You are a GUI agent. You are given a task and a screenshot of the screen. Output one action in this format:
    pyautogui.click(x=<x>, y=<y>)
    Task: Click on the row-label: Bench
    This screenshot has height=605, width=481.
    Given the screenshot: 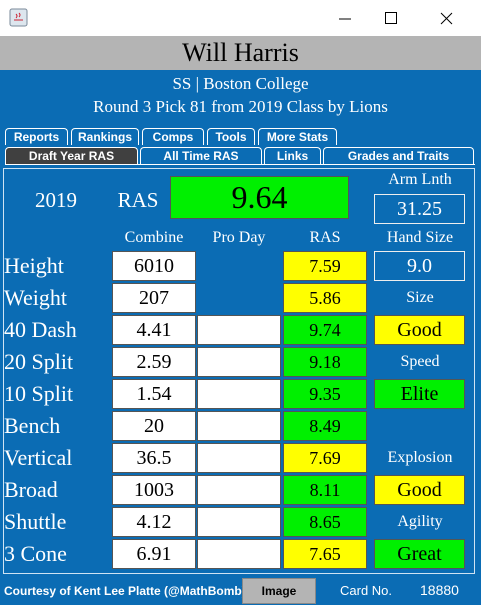 What is the action you would take?
    pyautogui.click(x=32, y=425)
    